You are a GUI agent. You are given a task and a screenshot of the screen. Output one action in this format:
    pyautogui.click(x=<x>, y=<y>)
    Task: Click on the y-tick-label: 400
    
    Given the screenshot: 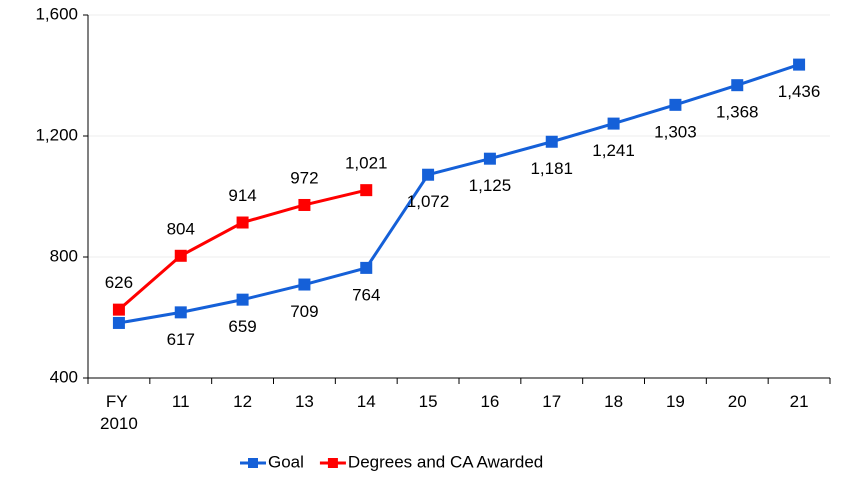 What is the action you would take?
    pyautogui.click(x=64, y=376)
    